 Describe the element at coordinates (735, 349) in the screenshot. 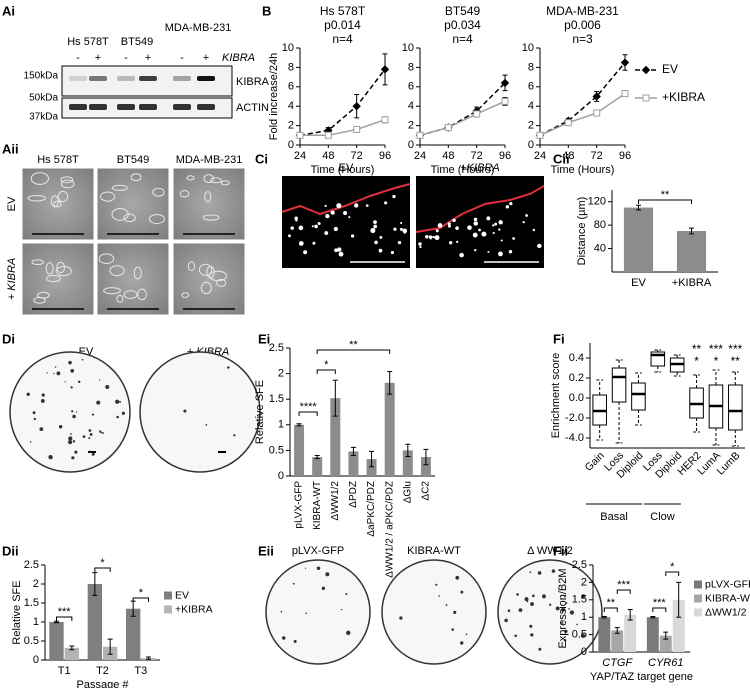

I see `significance-label: ***` at that location.